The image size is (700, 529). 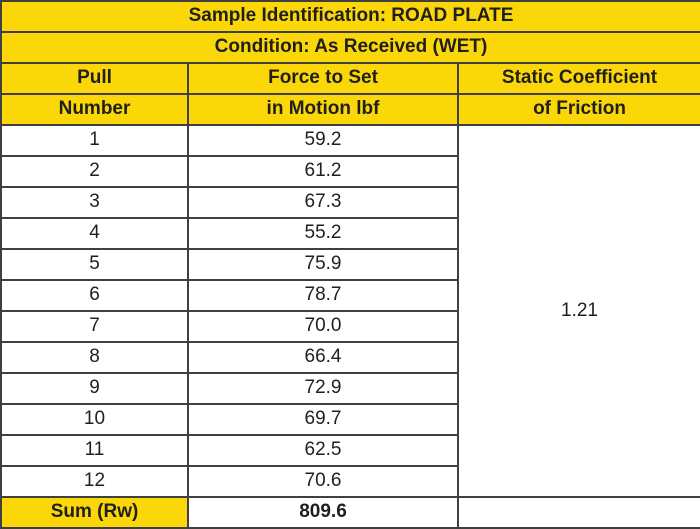 What do you see at coordinates (94, 109) in the screenshot?
I see `header-pull-line2: Number` at bounding box center [94, 109].